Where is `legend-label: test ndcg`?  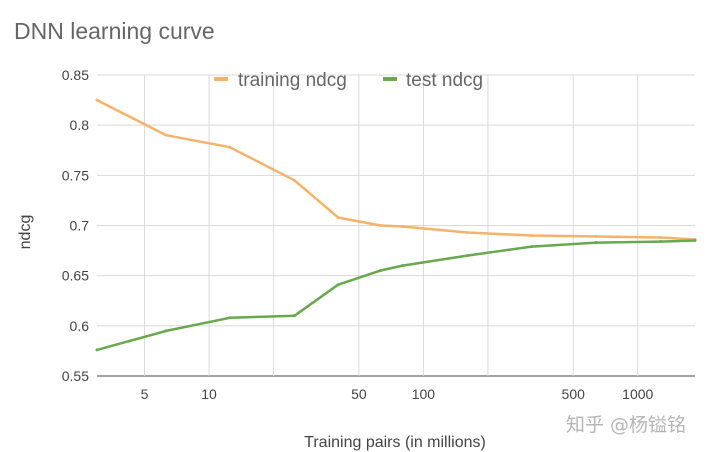
legend-label: test ndcg is located at coordinates (444, 80).